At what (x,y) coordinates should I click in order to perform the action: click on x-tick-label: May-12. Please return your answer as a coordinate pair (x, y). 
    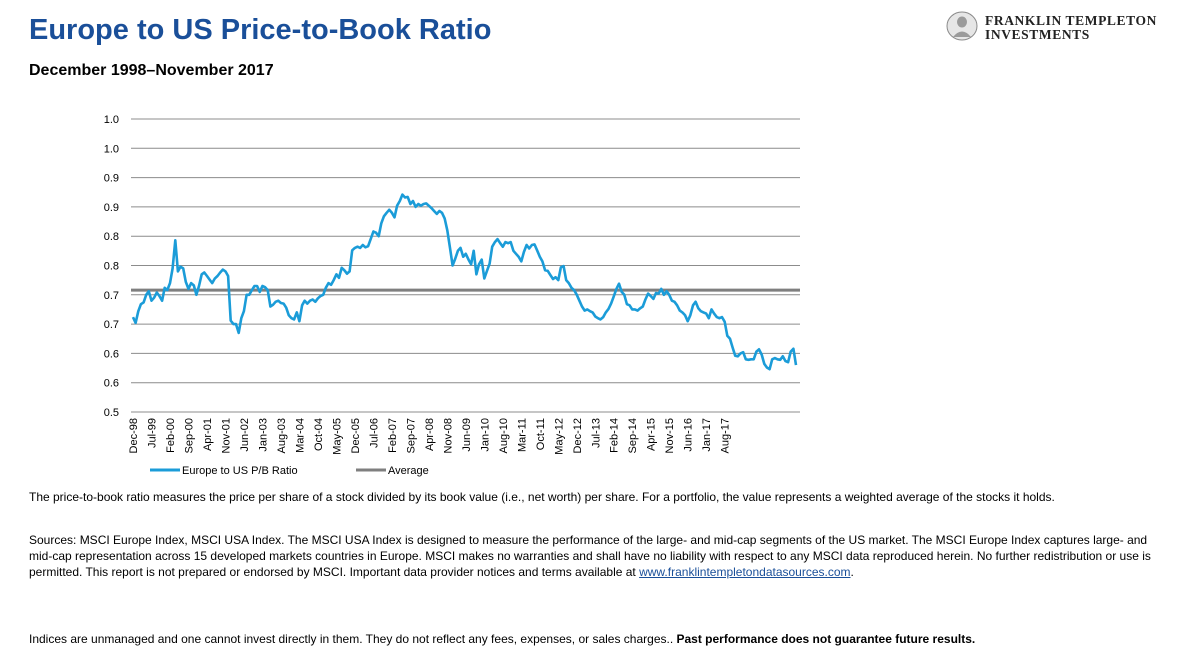
    Looking at the image, I should click on (559, 436).